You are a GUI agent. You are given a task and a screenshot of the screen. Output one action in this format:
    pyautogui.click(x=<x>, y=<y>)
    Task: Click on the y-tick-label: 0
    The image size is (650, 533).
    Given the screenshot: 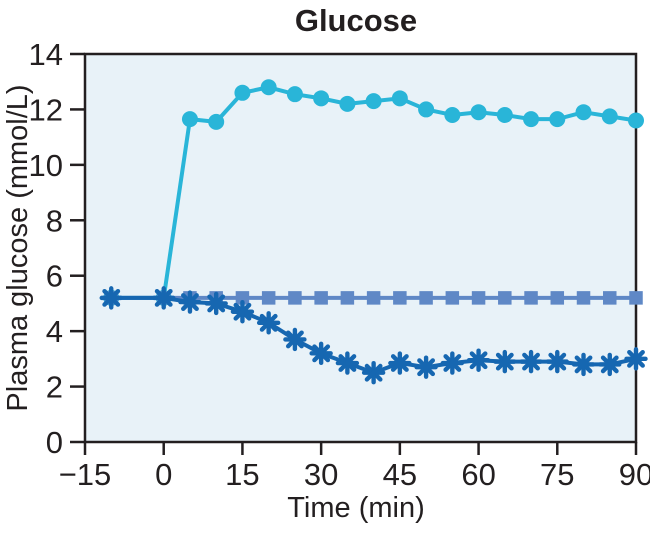 What is the action you would take?
    pyautogui.click(x=54, y=442)
    